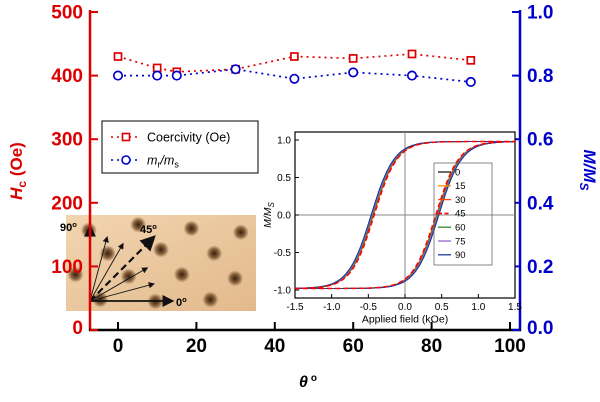  I want to click on inset-y-tick-label: -0.5, so click(283, 253).